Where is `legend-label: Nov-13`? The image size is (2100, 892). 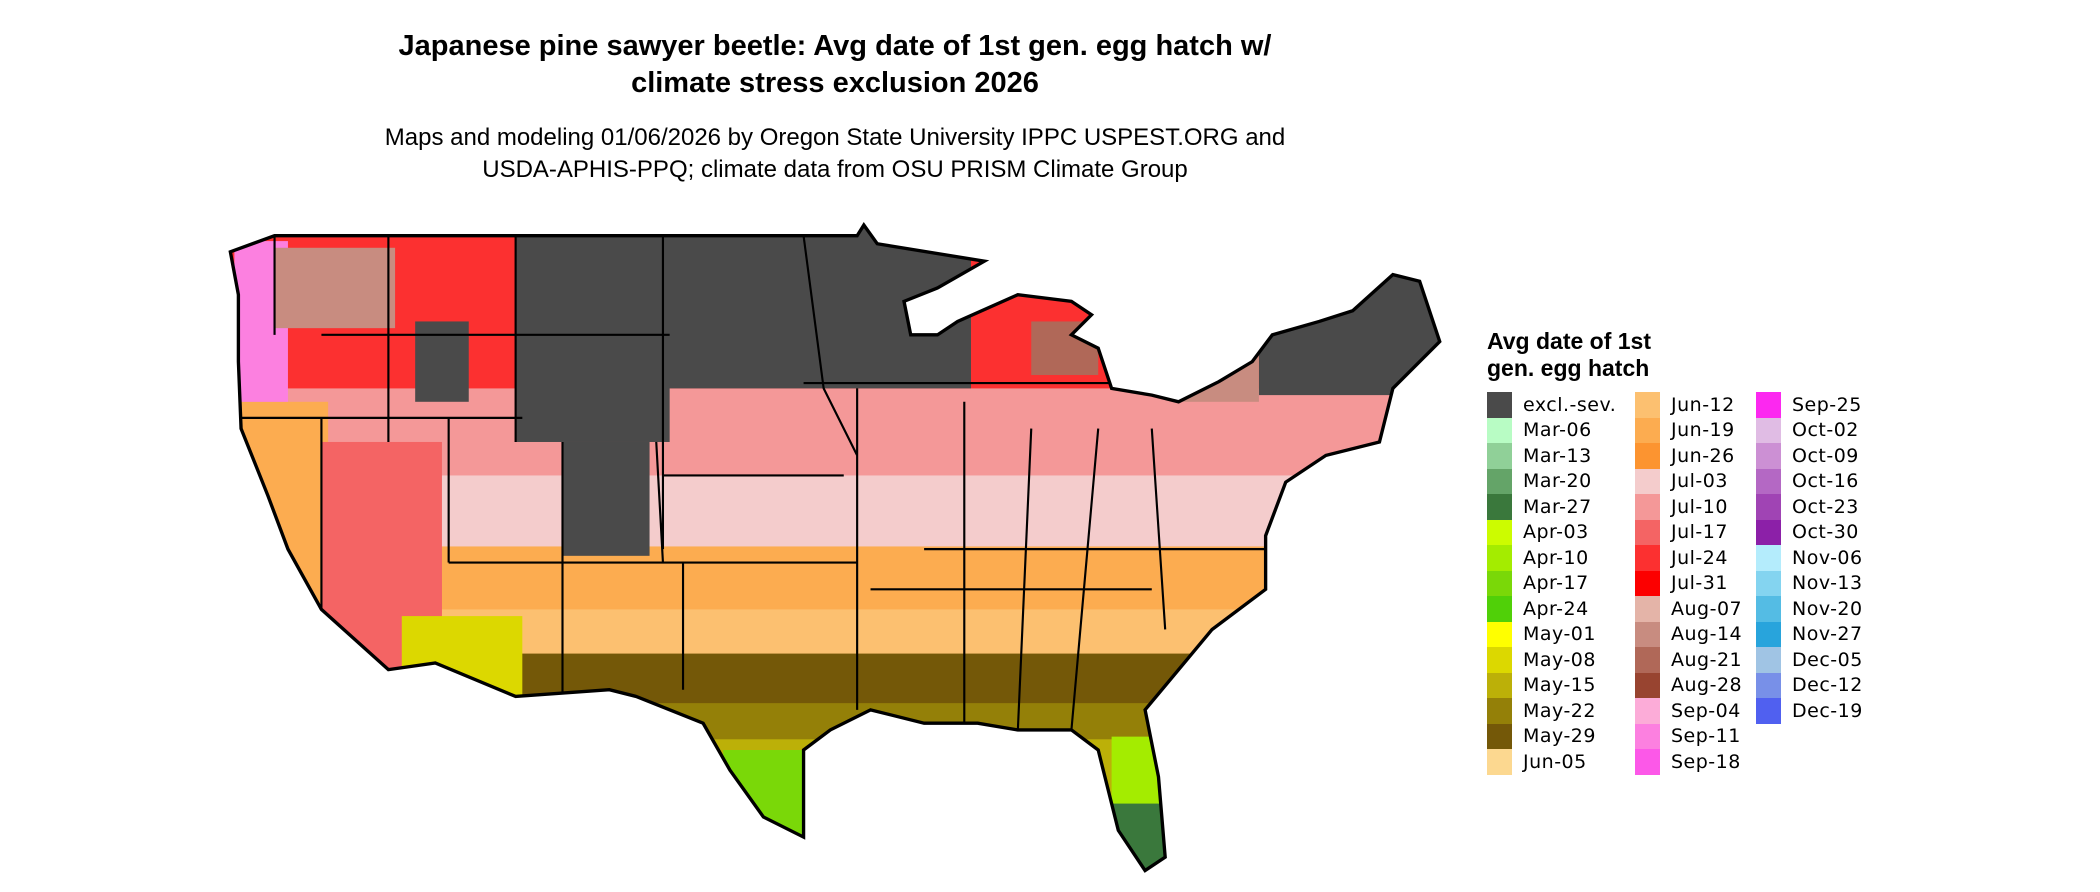
legend-label: Nov-13 is located at coordinates (1827, 583).